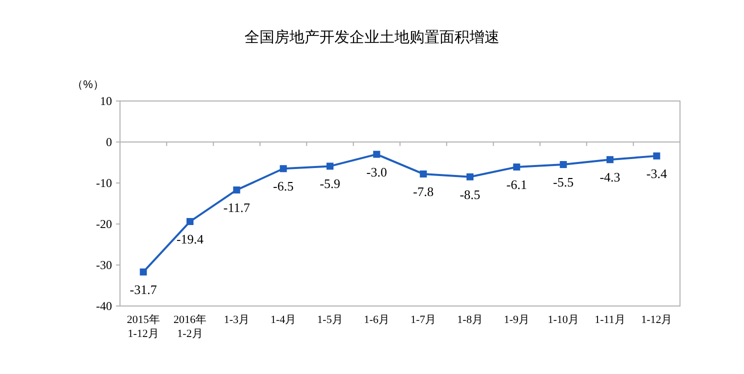 This screenshot has width=744, height=374. What do you see at coordinates (656, 320) in the screenshot?
I see `x-tick-label: 1-12月` at bounding box center [656, 320].